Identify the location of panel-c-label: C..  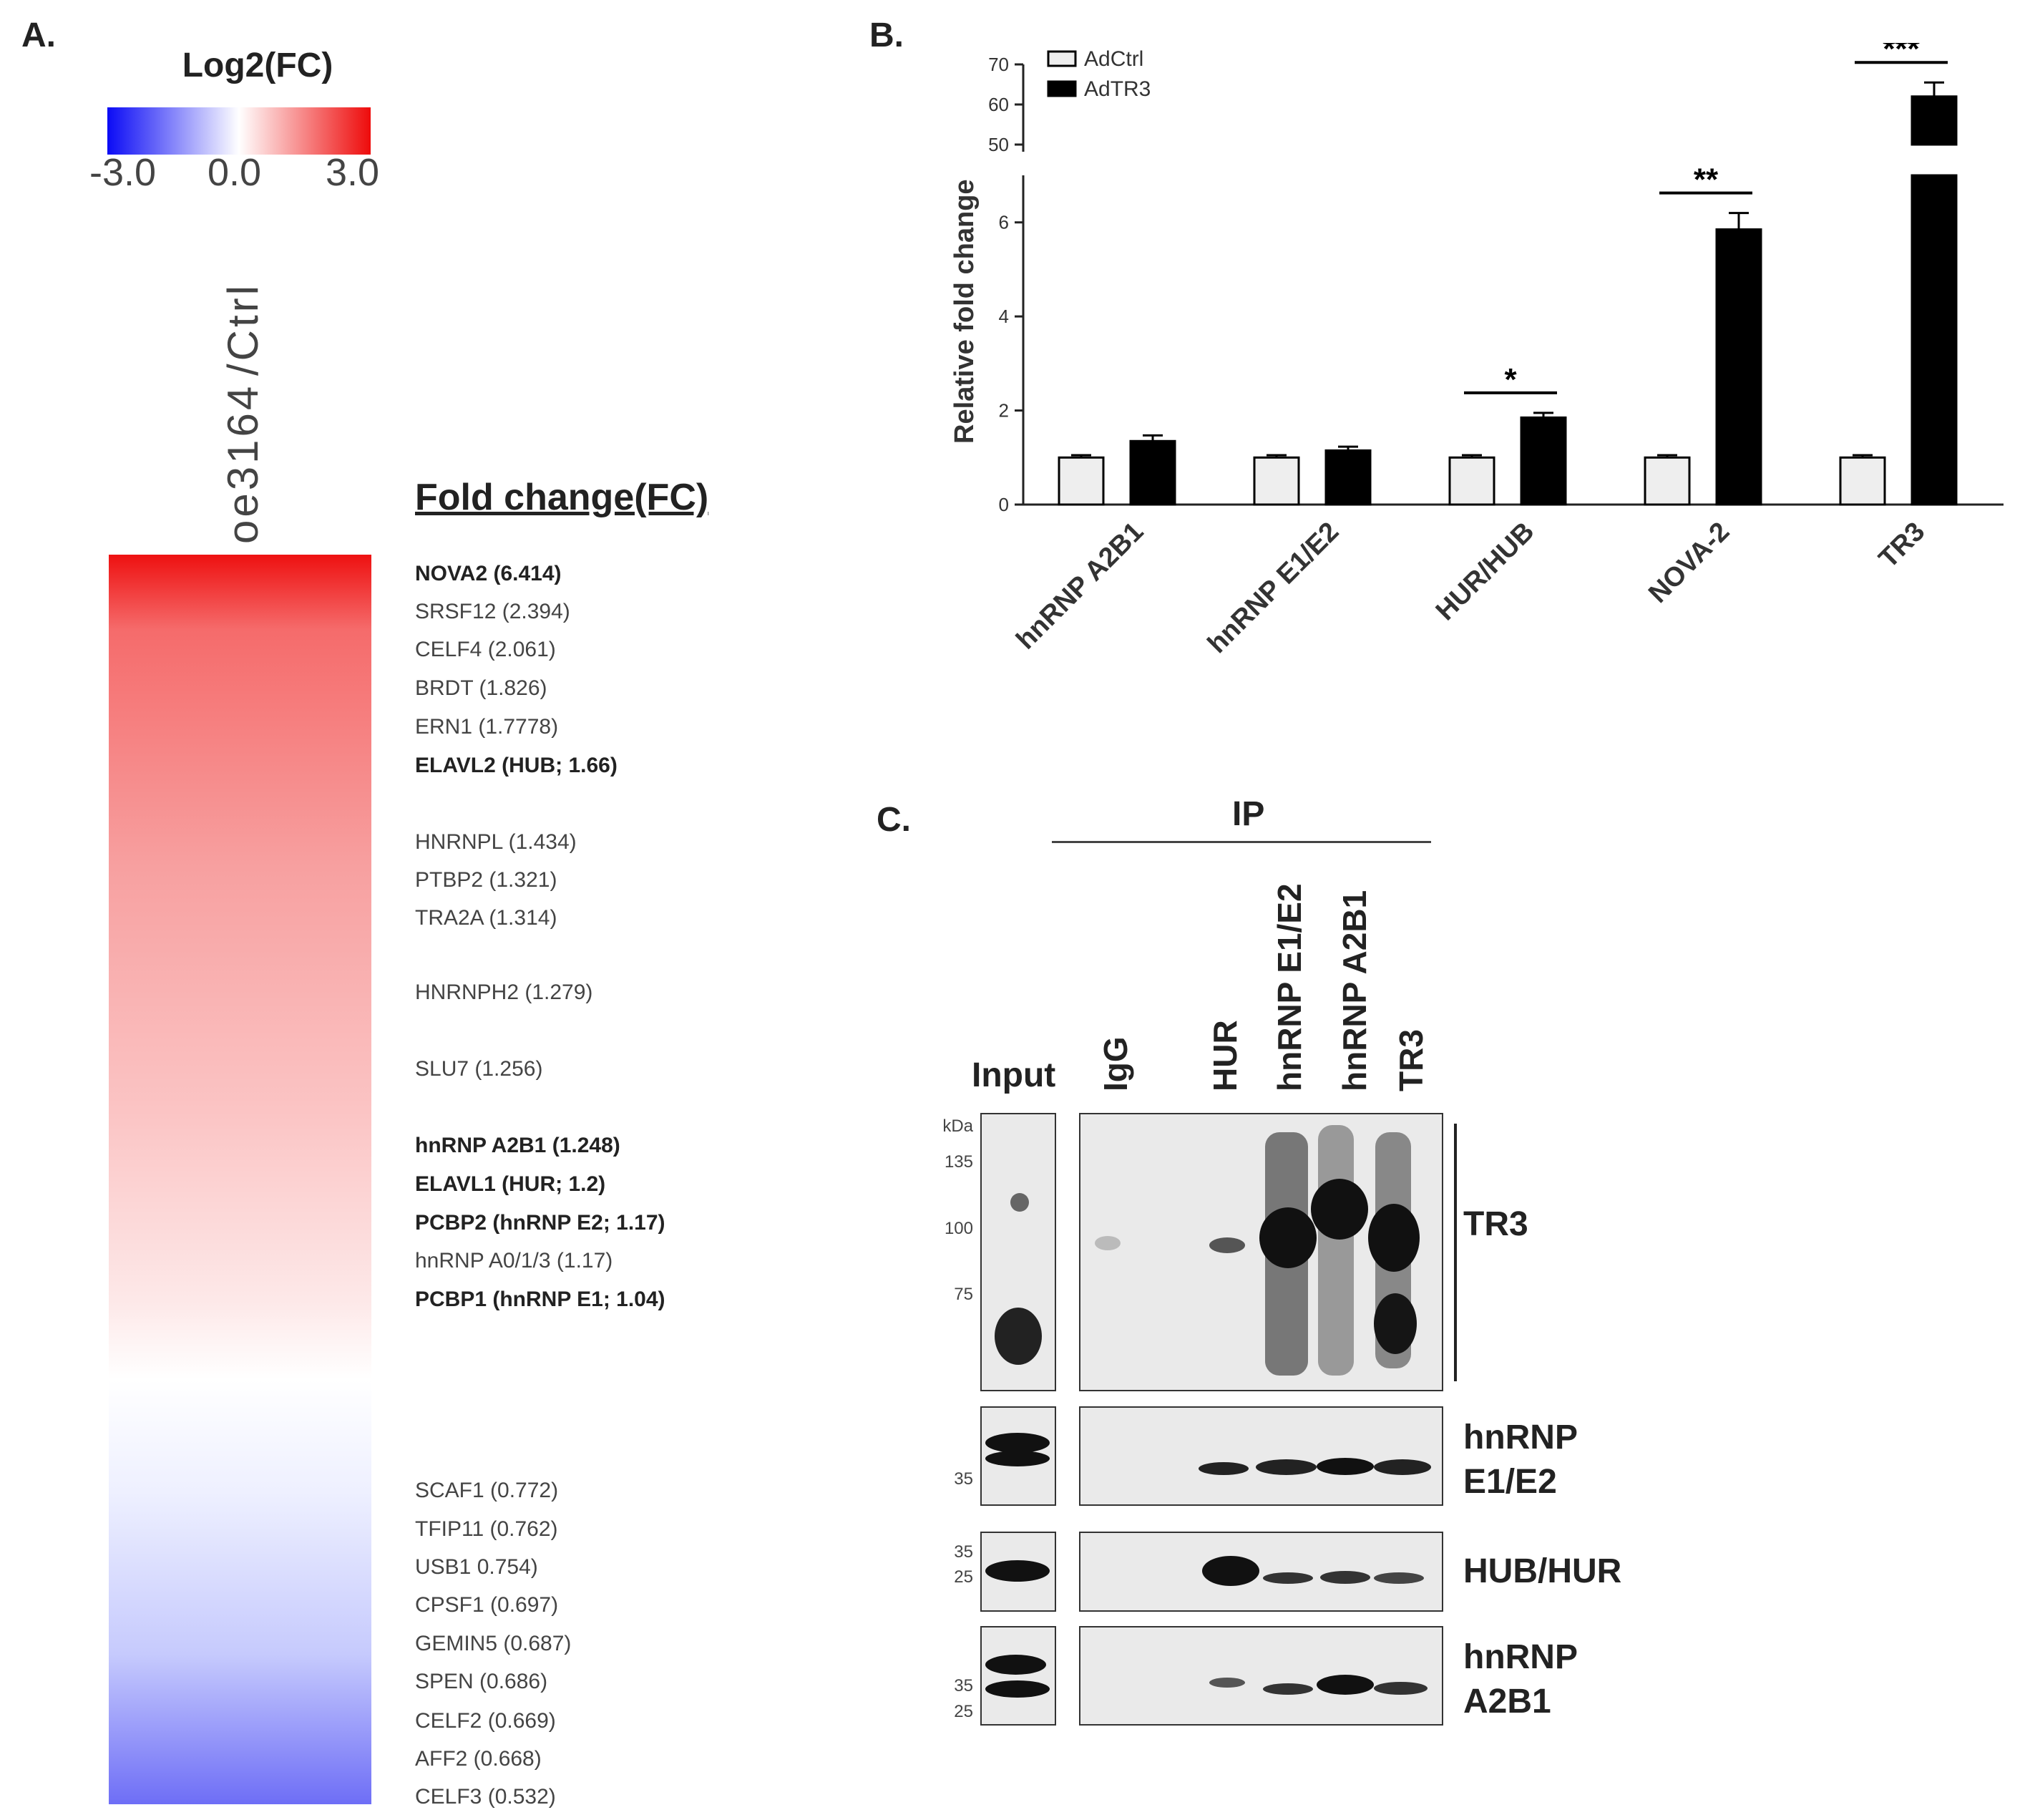
(894, 820).